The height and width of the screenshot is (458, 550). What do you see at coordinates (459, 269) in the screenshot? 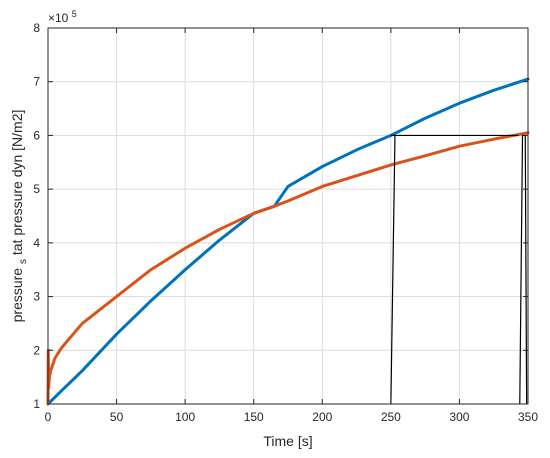
I see `annotation-group` at bounding box center [459, 269].